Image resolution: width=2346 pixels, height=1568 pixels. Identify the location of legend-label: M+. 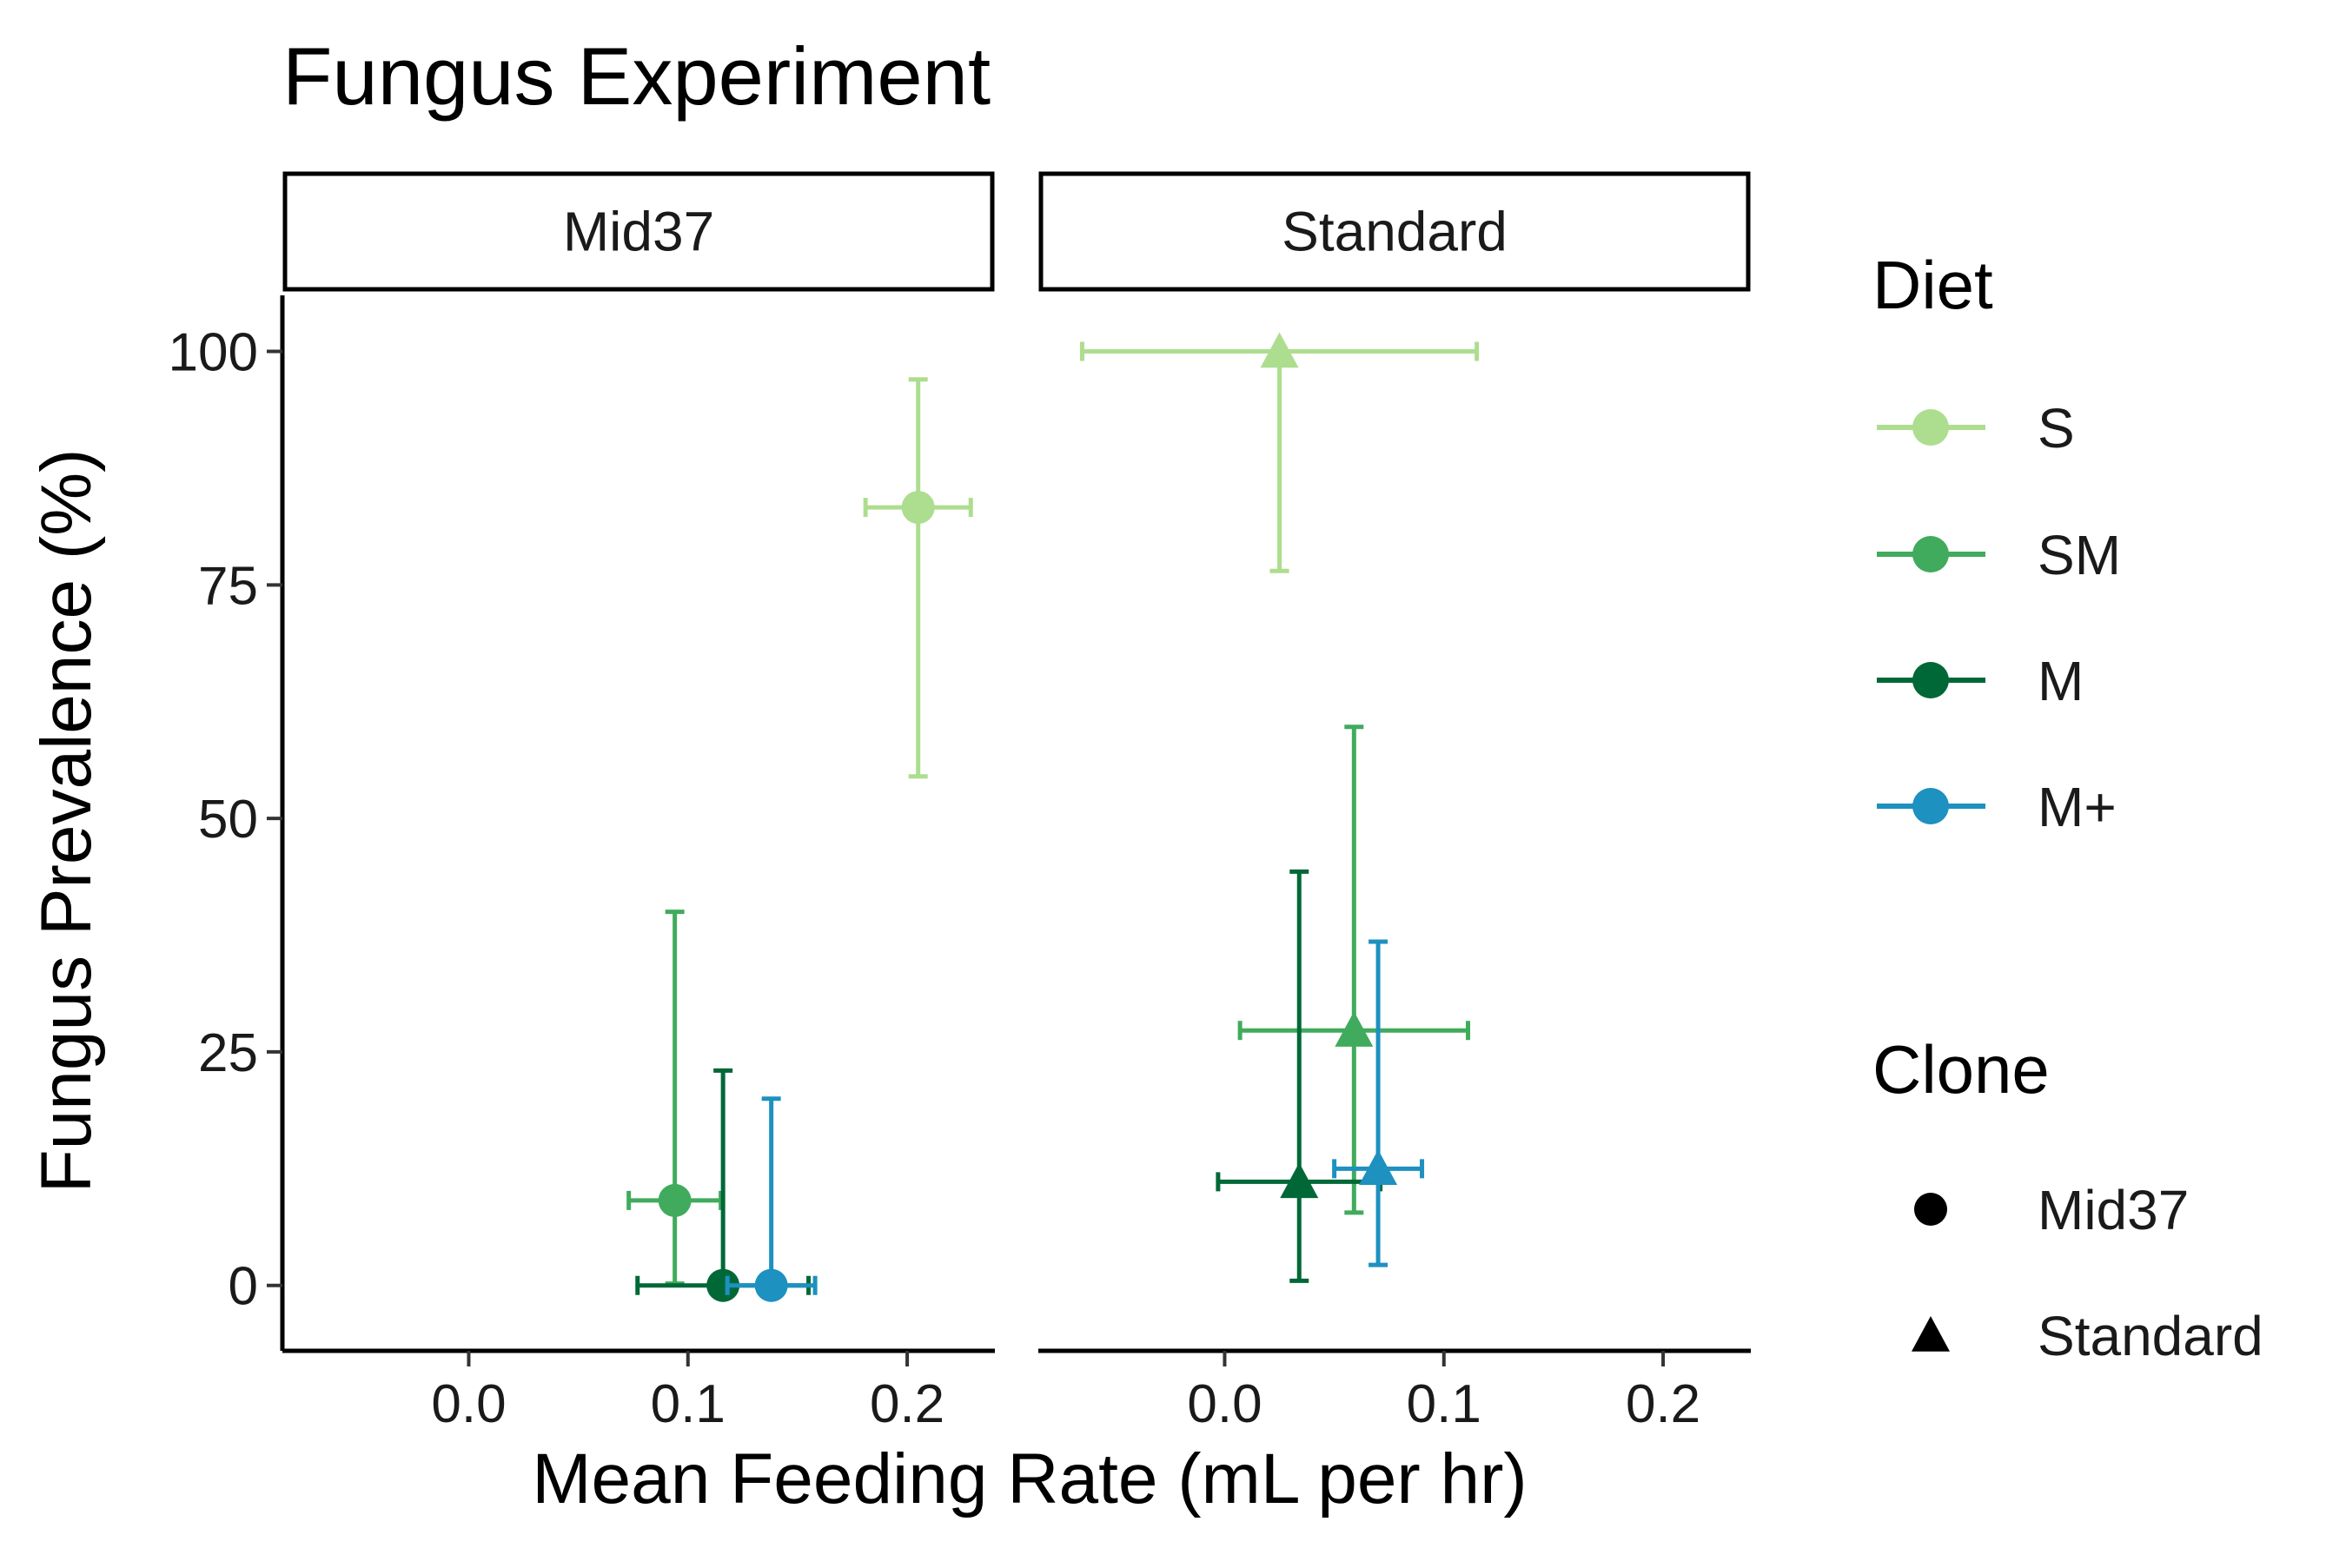
(2077, 807).